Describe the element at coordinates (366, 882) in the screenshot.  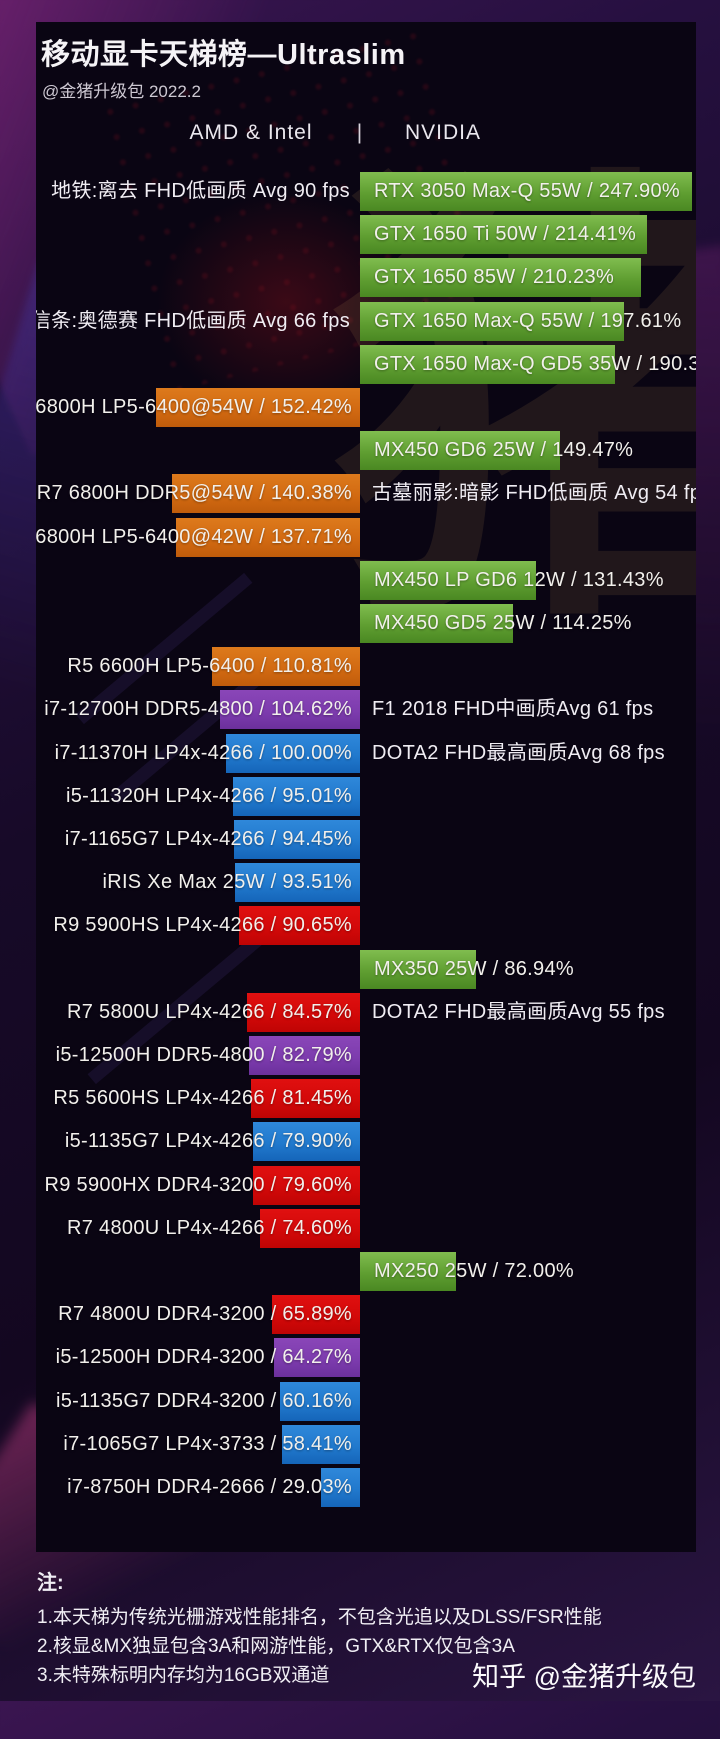
I see `chart-row: iRIS Xe Max 25W / 93.51%` at that location.